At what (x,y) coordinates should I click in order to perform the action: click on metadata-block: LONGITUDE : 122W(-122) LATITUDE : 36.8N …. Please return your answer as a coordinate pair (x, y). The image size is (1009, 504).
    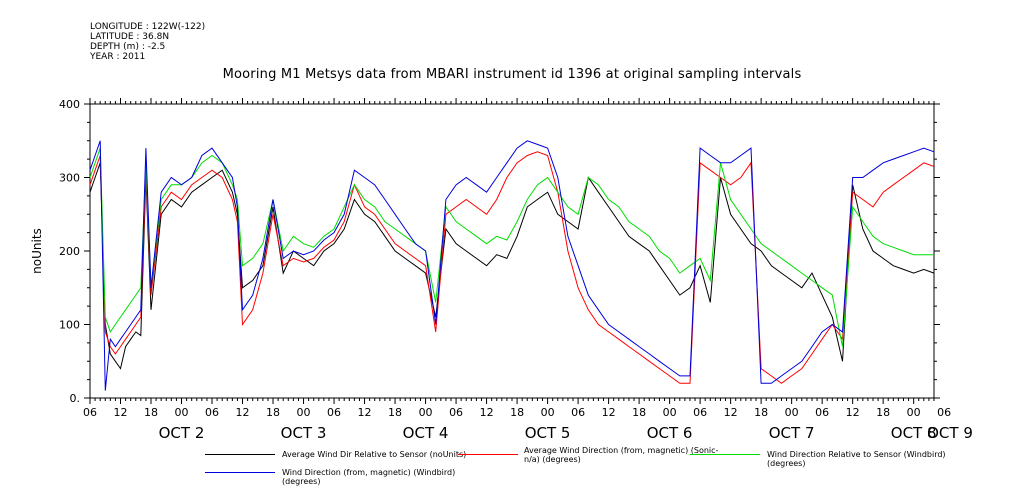
    Looking at the image, I should click on (147, 42).